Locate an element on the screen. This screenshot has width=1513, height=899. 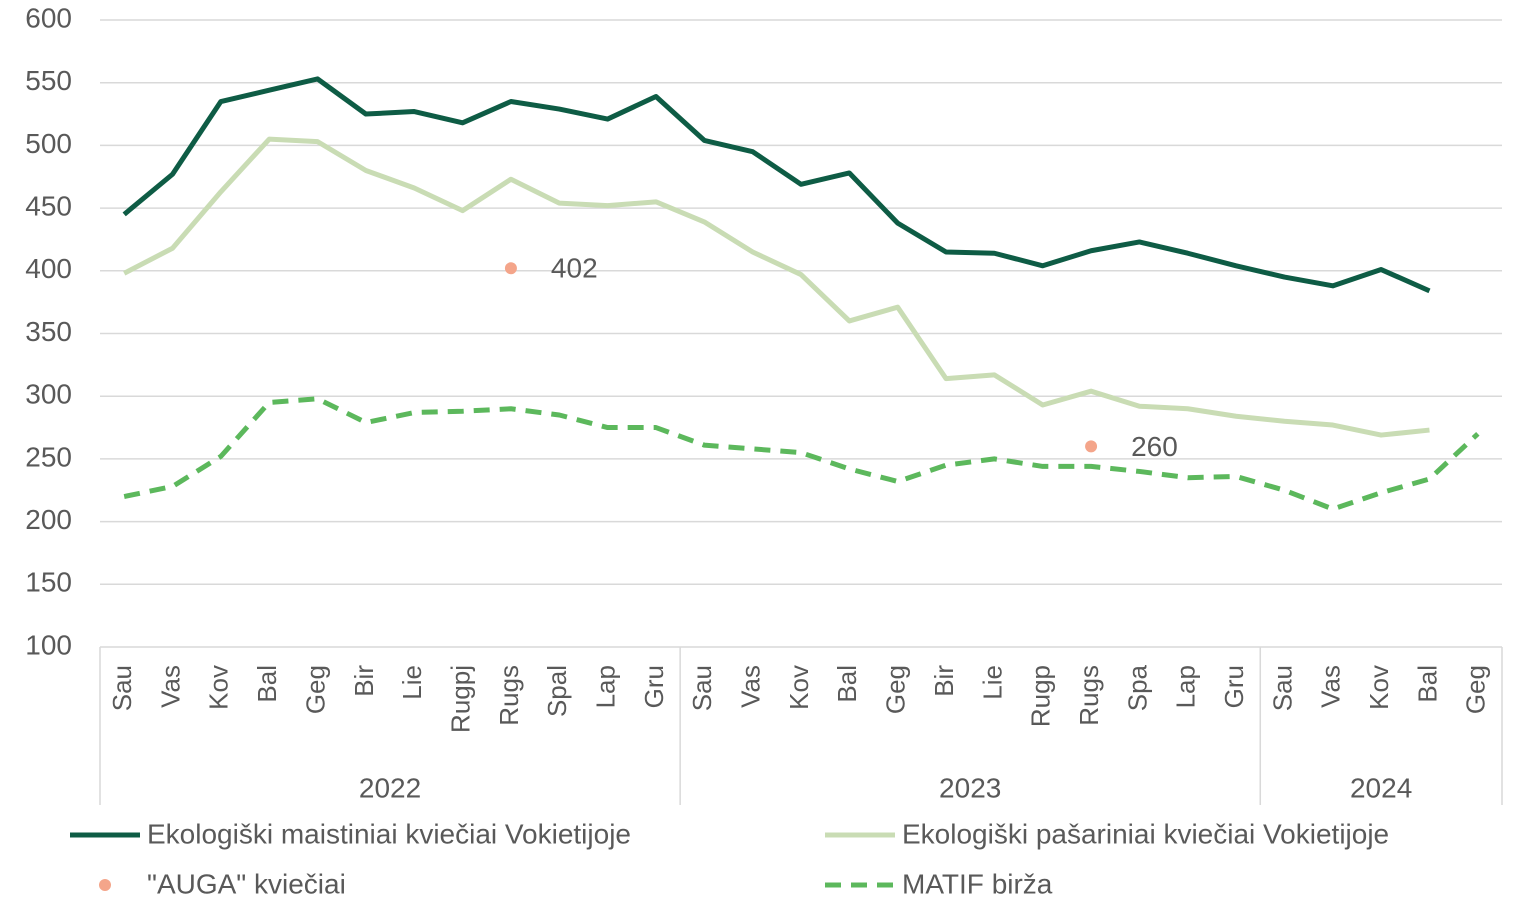
group-label: 2022 is located at coordinates (390, 787).